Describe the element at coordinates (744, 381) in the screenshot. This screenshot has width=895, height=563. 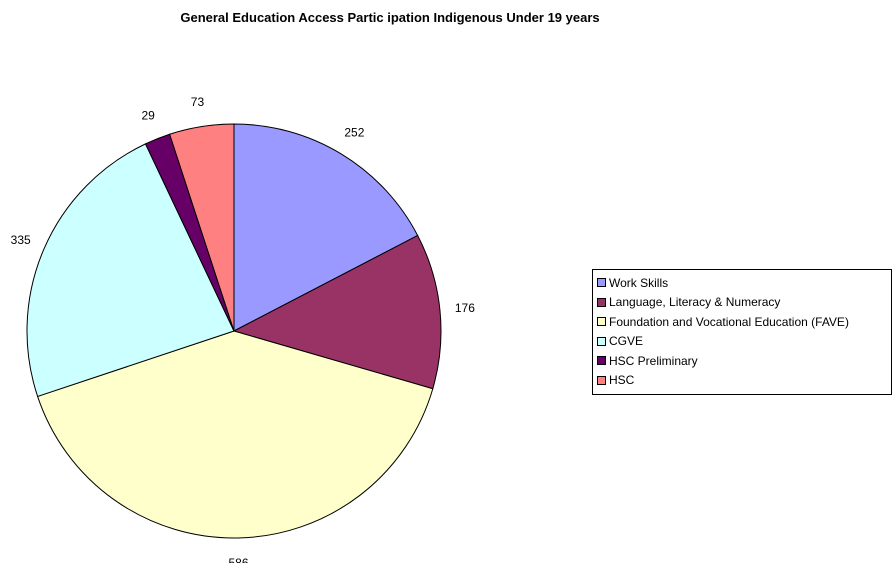
I see `legend-item-hsc: HSC` at that location.